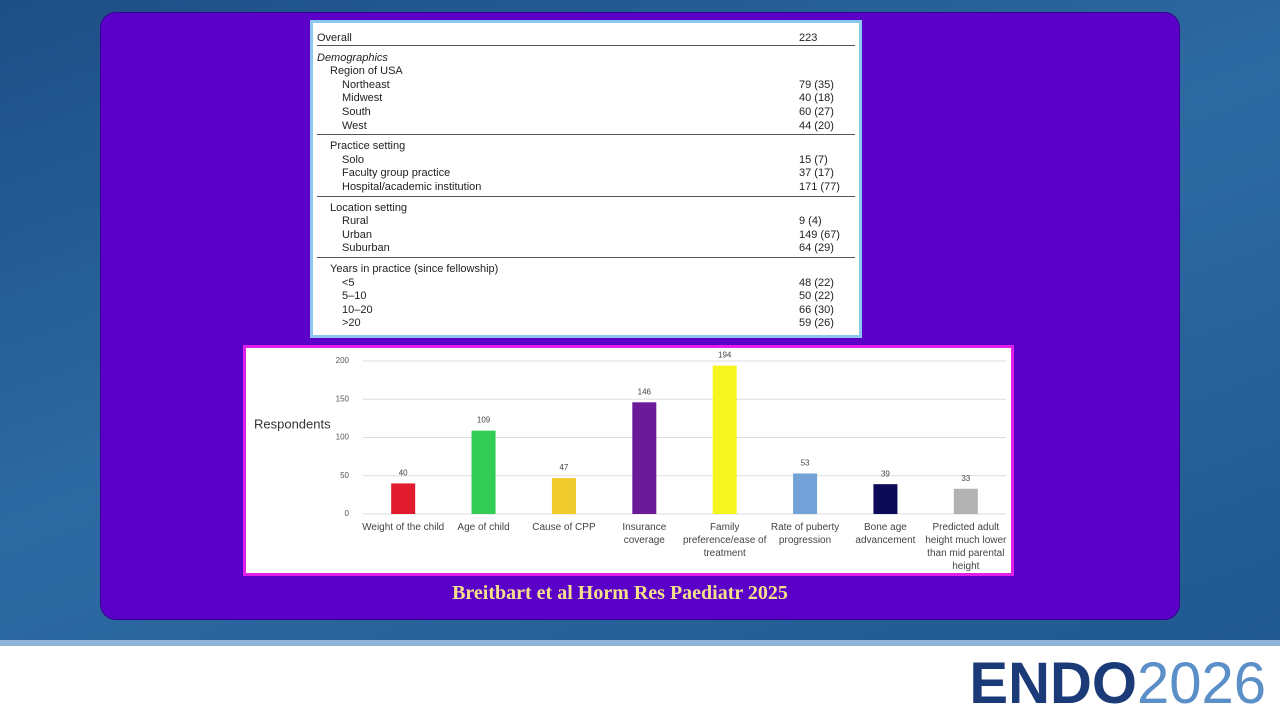  I want to click on cell-value: 37 (17), so click(816, 173).